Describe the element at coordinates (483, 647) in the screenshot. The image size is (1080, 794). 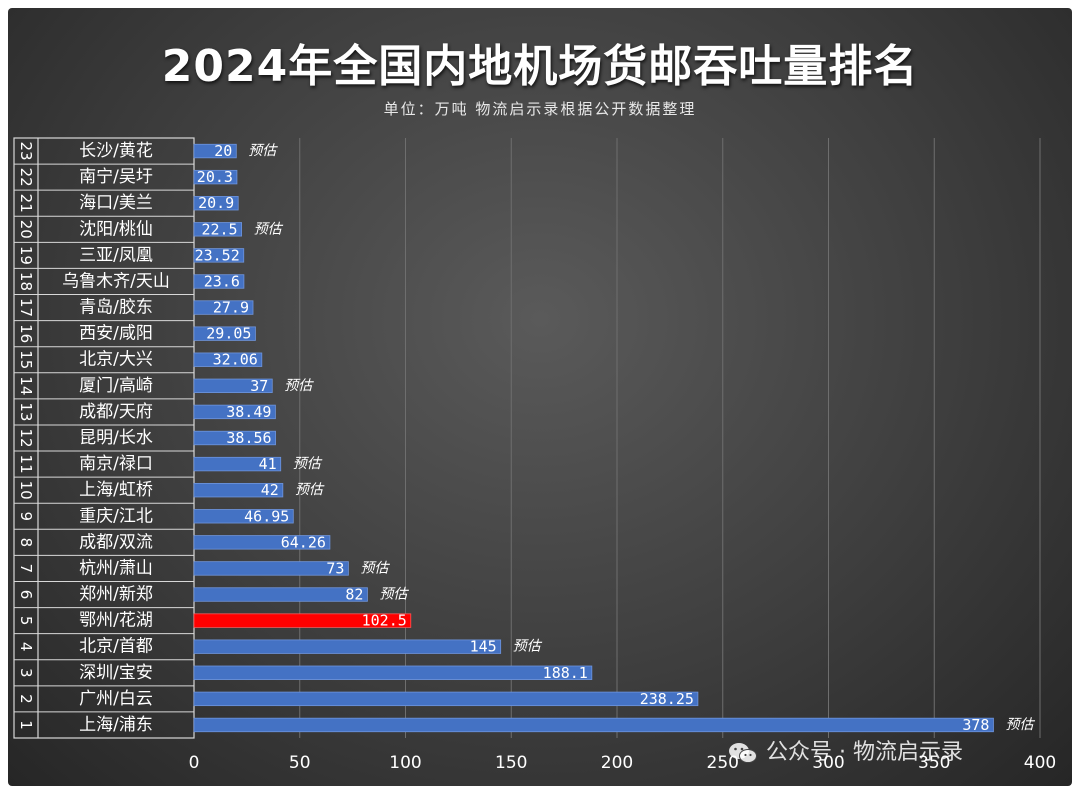
I see `value-label: 145` at that location.